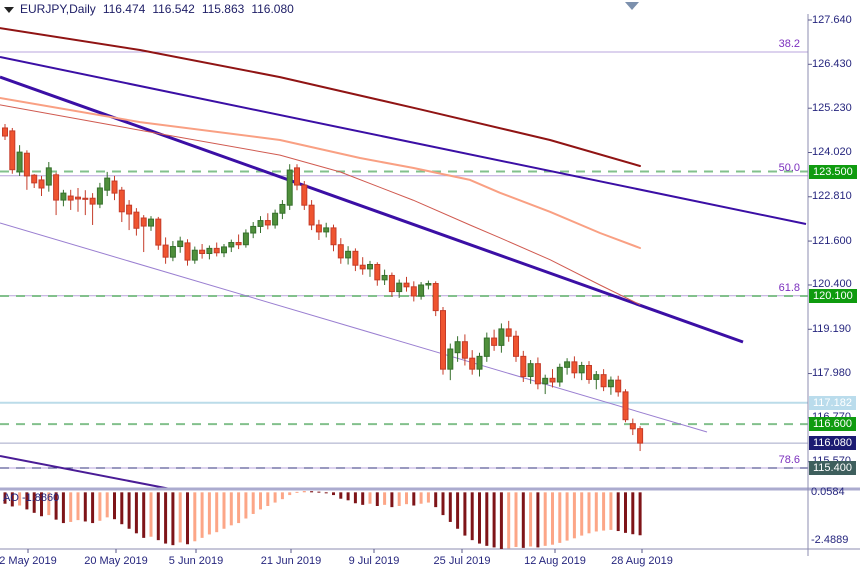 Image resolution: width=860 pixels, height=574 pixels. Describe the element at coordinates (272, 9) in the screenshot. I see `close-value: 116.080` at that location.